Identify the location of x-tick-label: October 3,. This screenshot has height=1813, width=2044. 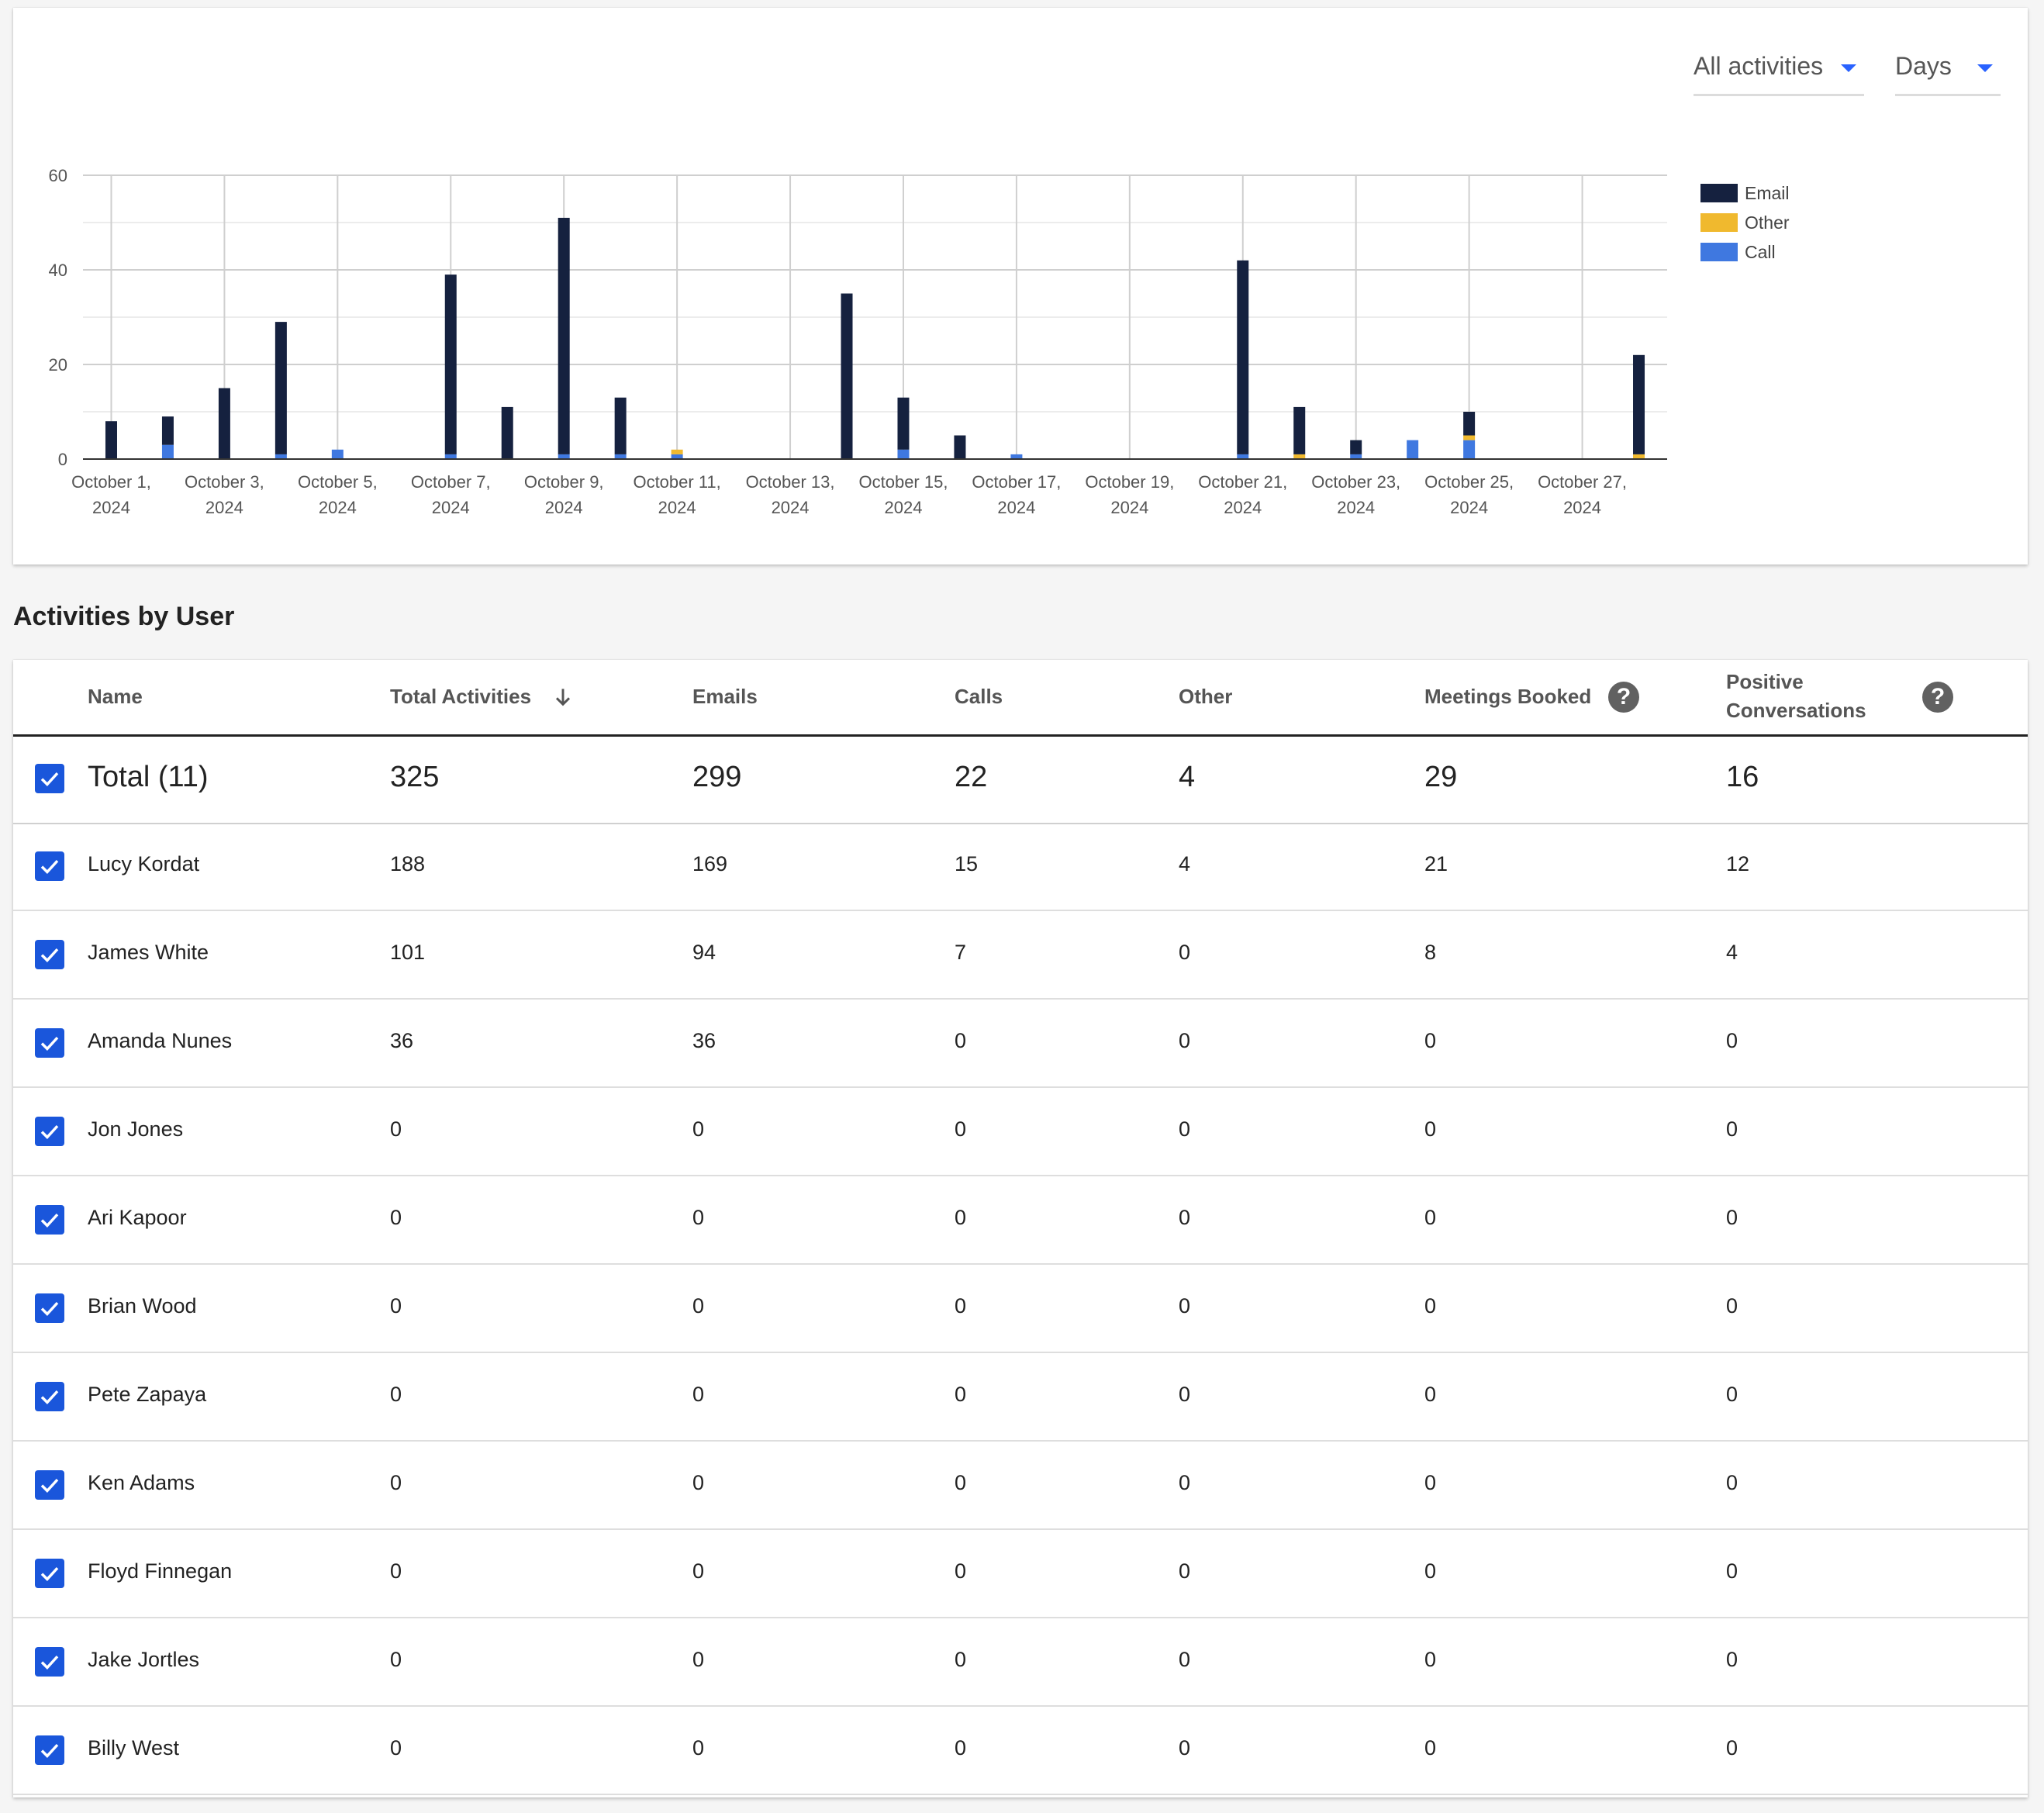
(224, 482).